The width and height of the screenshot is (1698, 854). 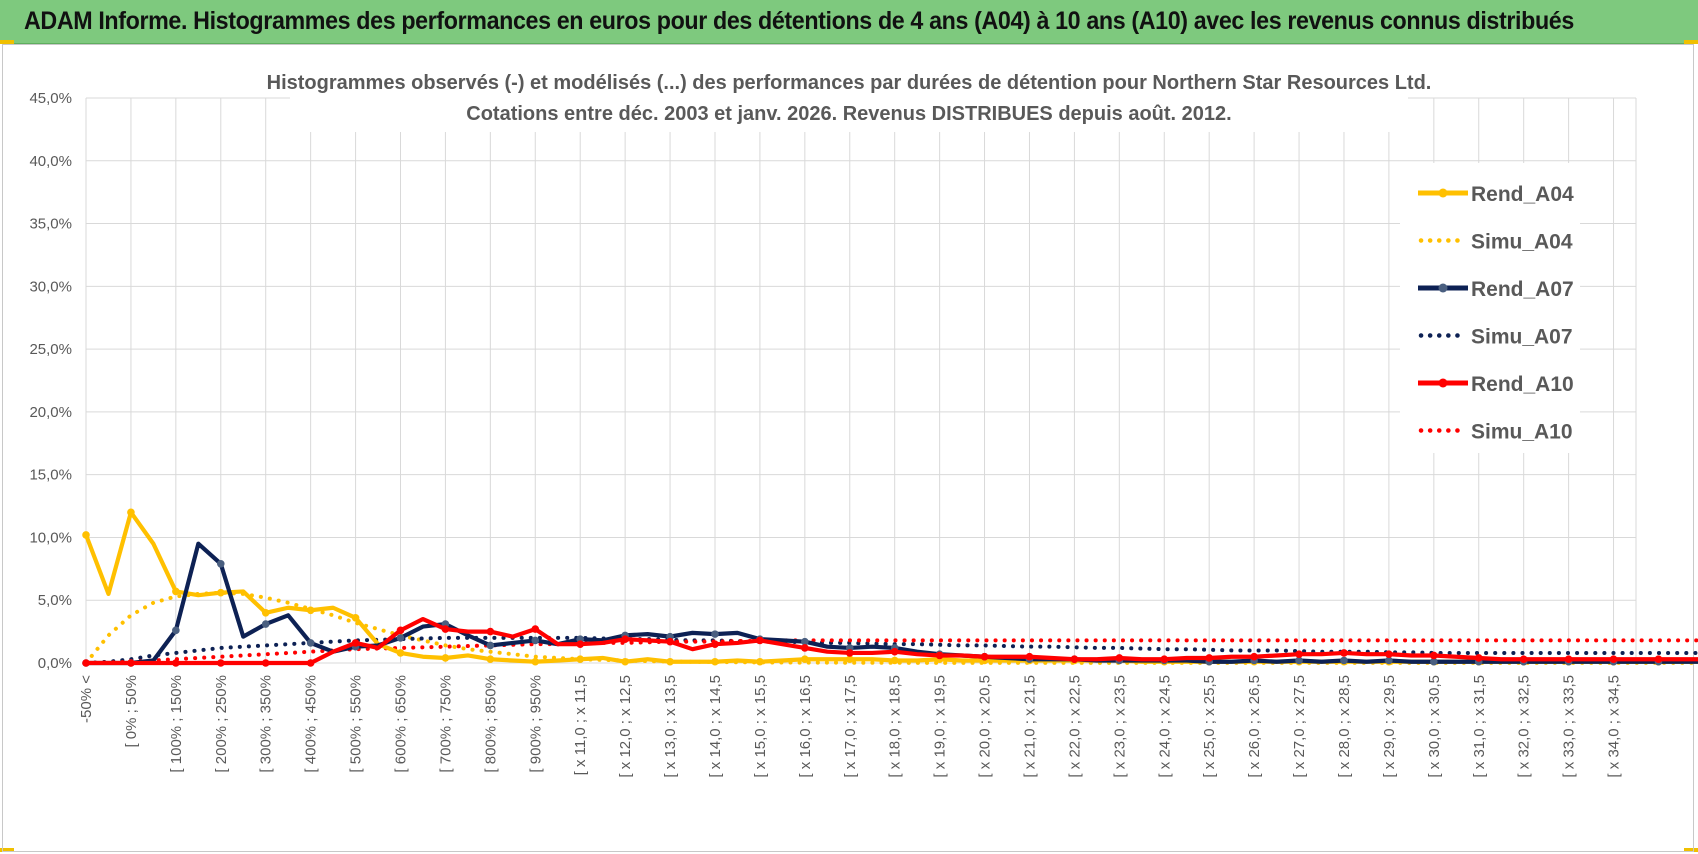 What do you see at coordinates (1522, 194) in the screenshot?
I see `legend-label-Rend_A04: Rend_A04` at bounding box center [1522, 194].